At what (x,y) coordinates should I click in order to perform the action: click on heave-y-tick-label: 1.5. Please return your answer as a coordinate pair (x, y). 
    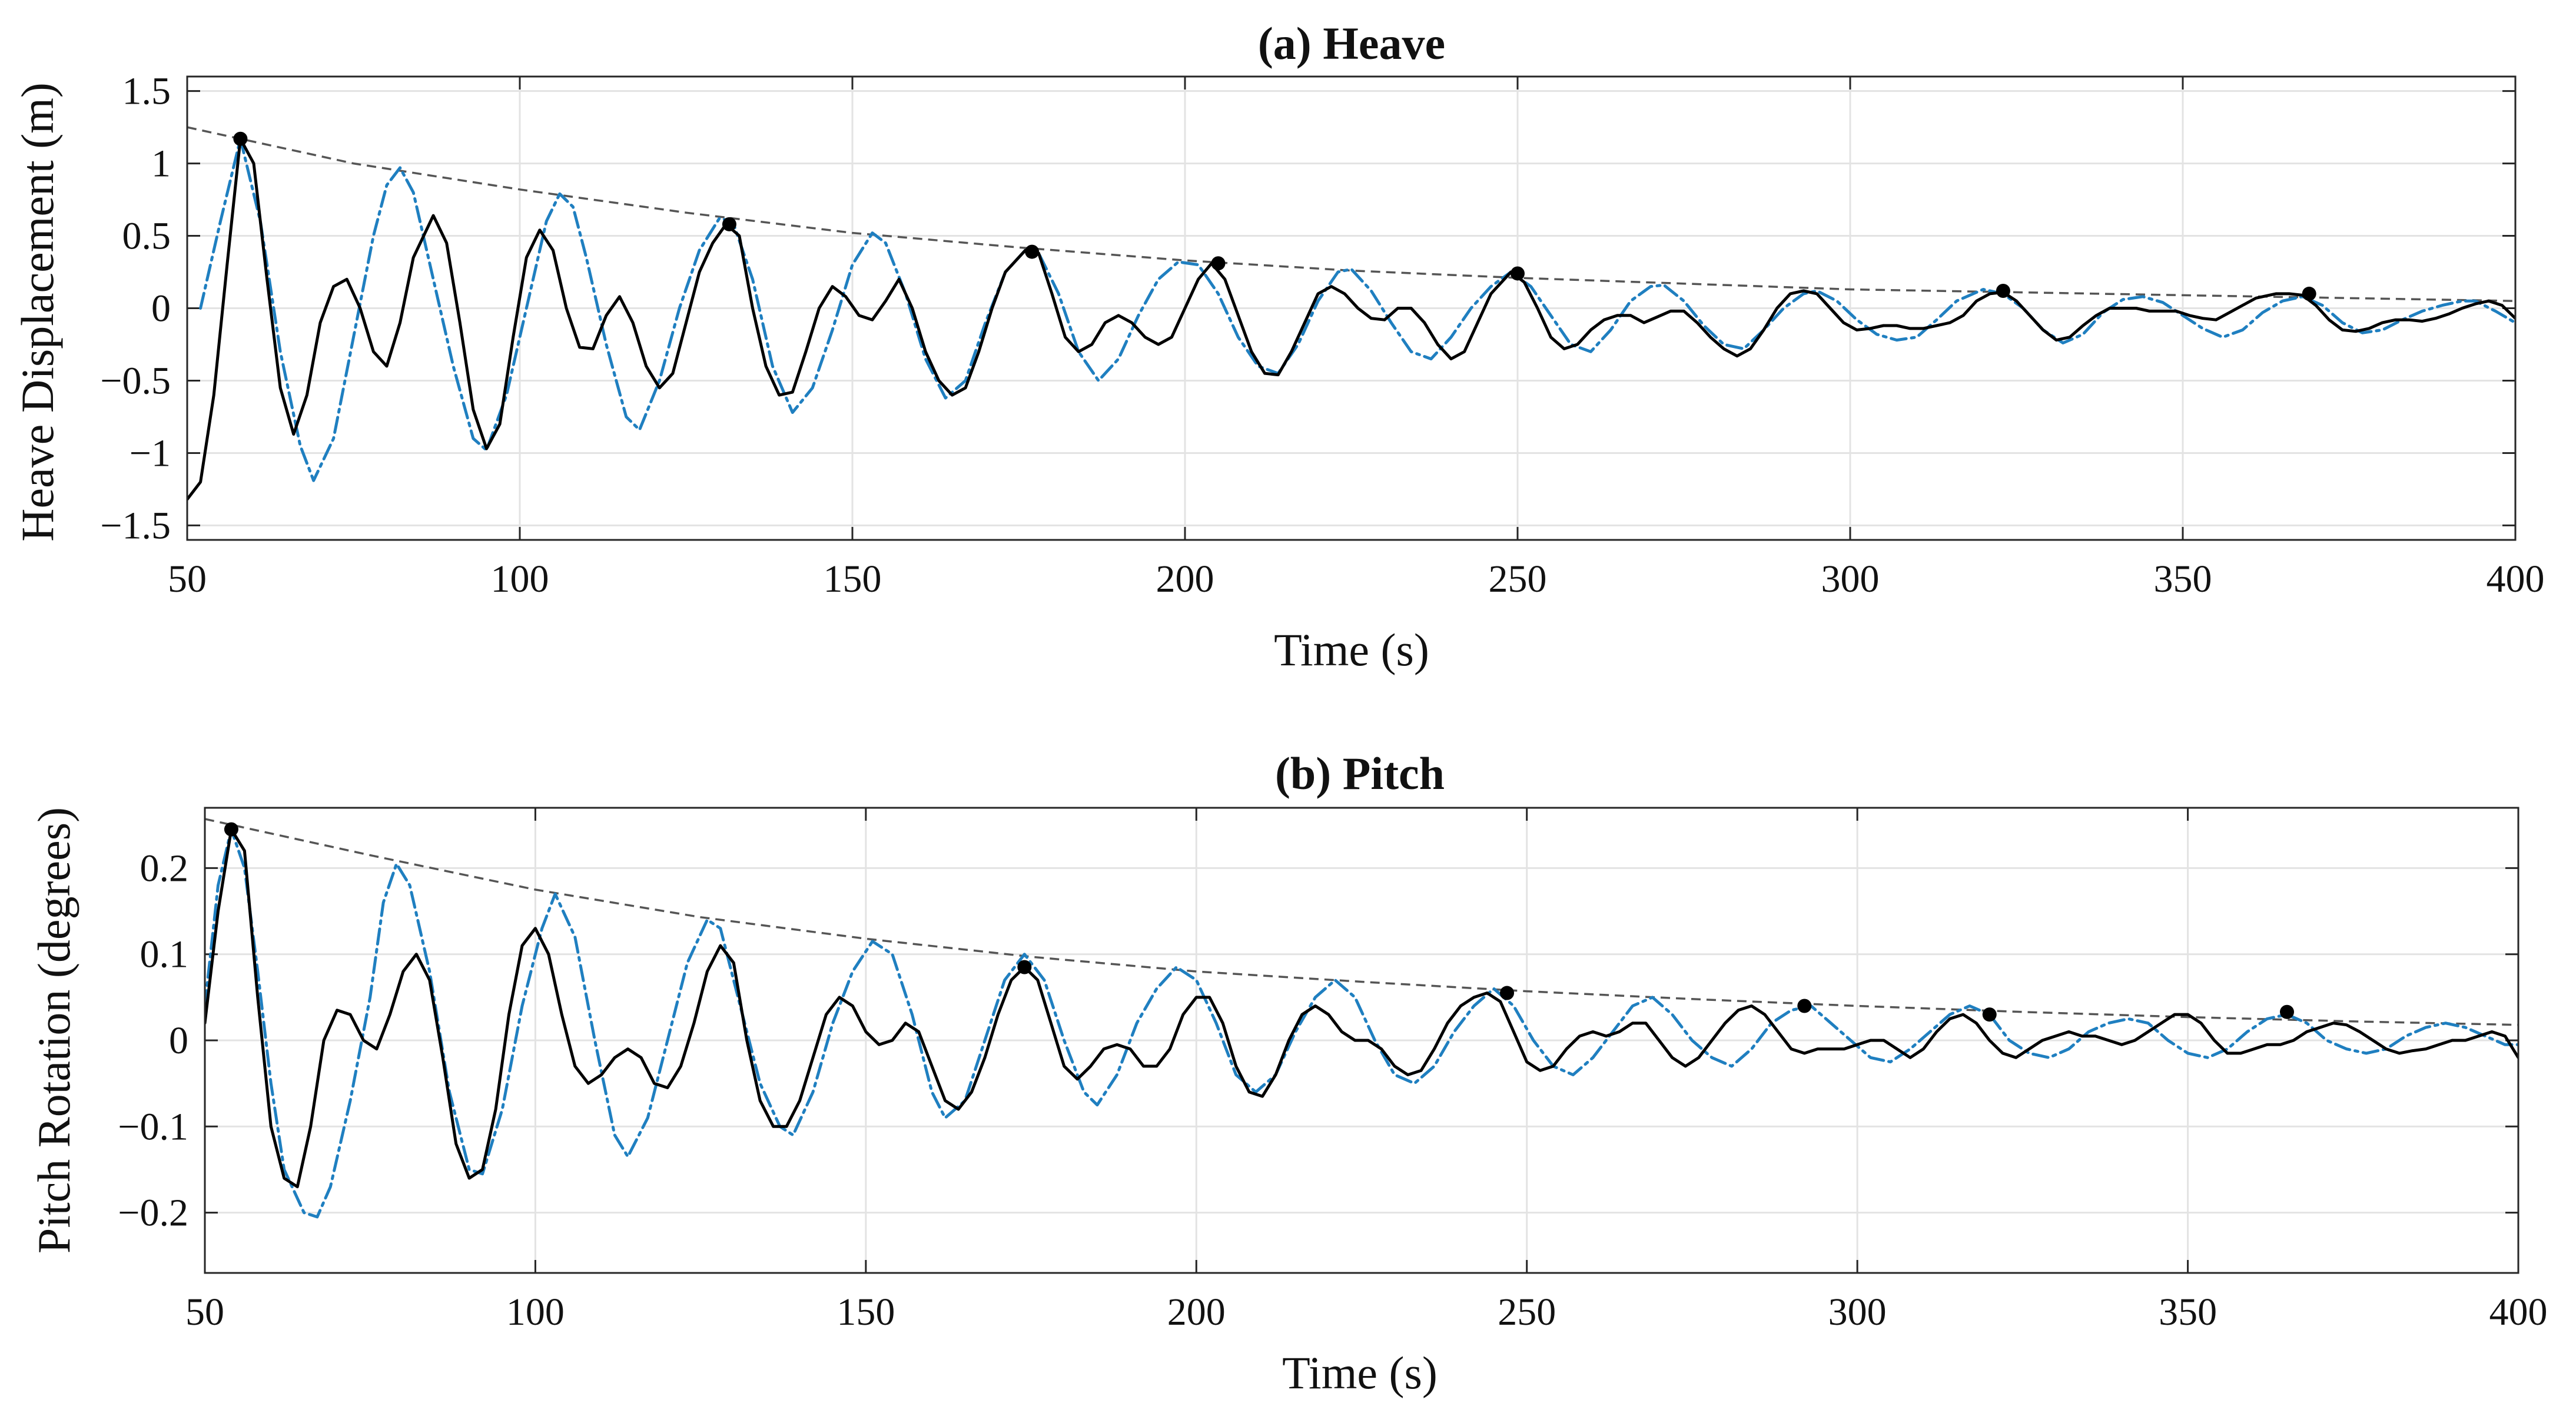
    Looking at the image, I should click on (146, 92).